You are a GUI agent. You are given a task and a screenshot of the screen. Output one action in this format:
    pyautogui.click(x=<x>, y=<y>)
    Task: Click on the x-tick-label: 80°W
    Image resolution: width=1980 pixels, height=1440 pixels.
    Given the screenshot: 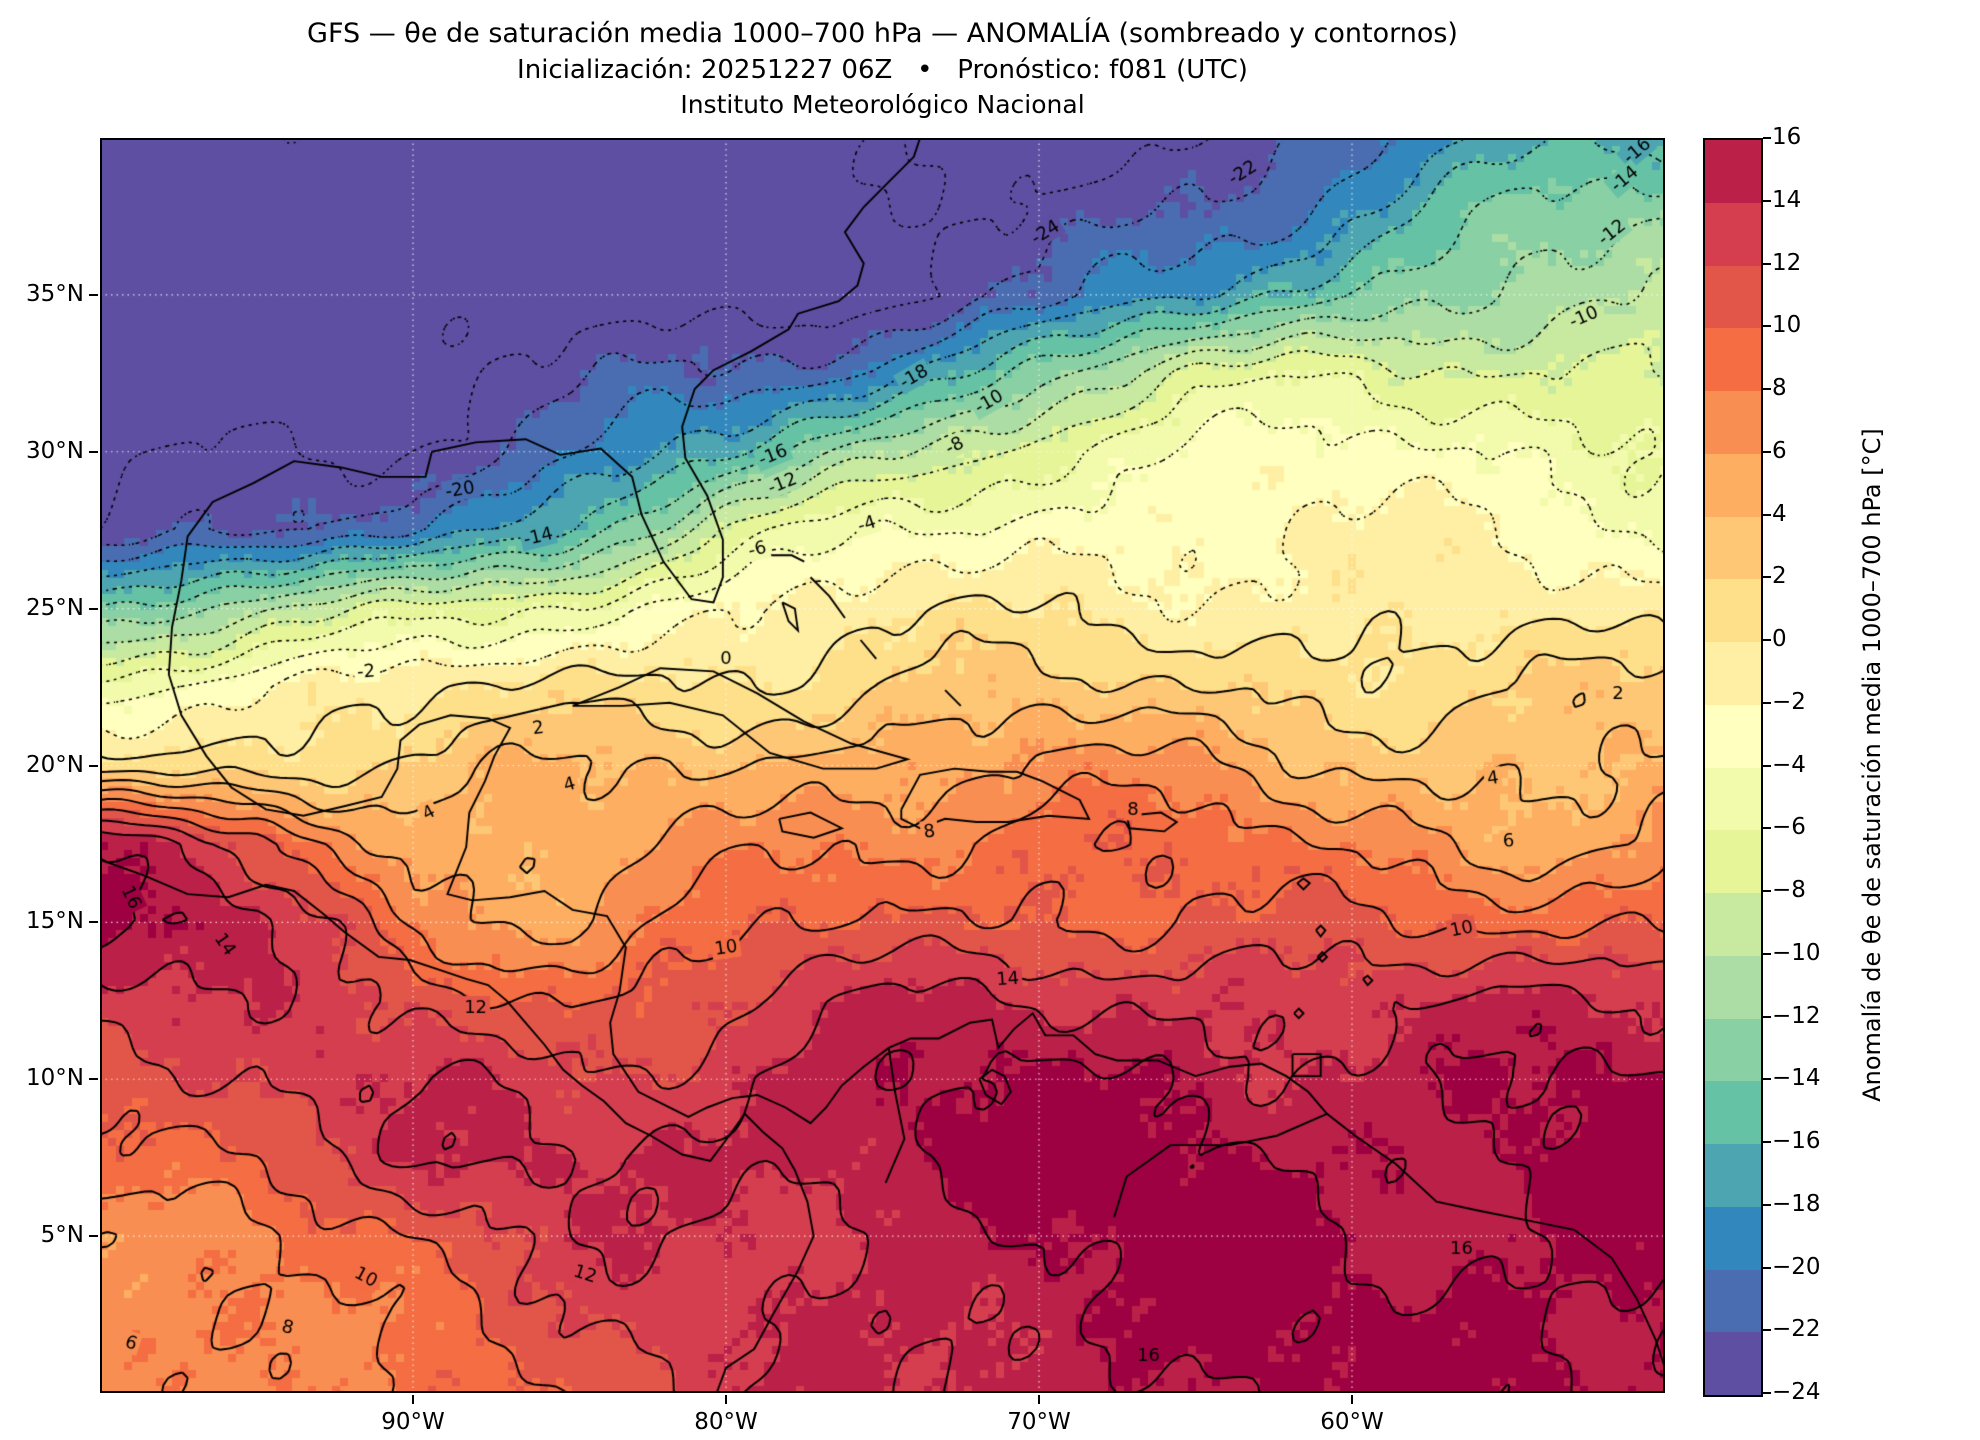 What is the action you would take?
    pyautogui.click(x=726, y=1422)
    